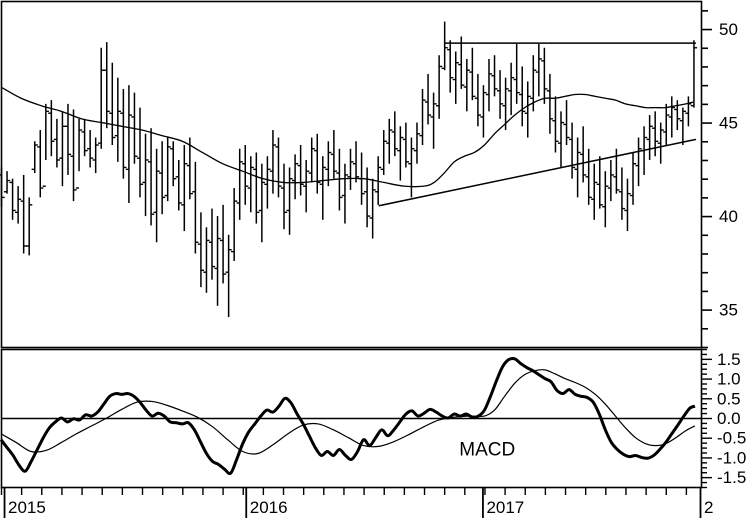  Describe the element at coordinates (505, 507) in the screenshot. I see `x-tick-label: 2017` at that location.